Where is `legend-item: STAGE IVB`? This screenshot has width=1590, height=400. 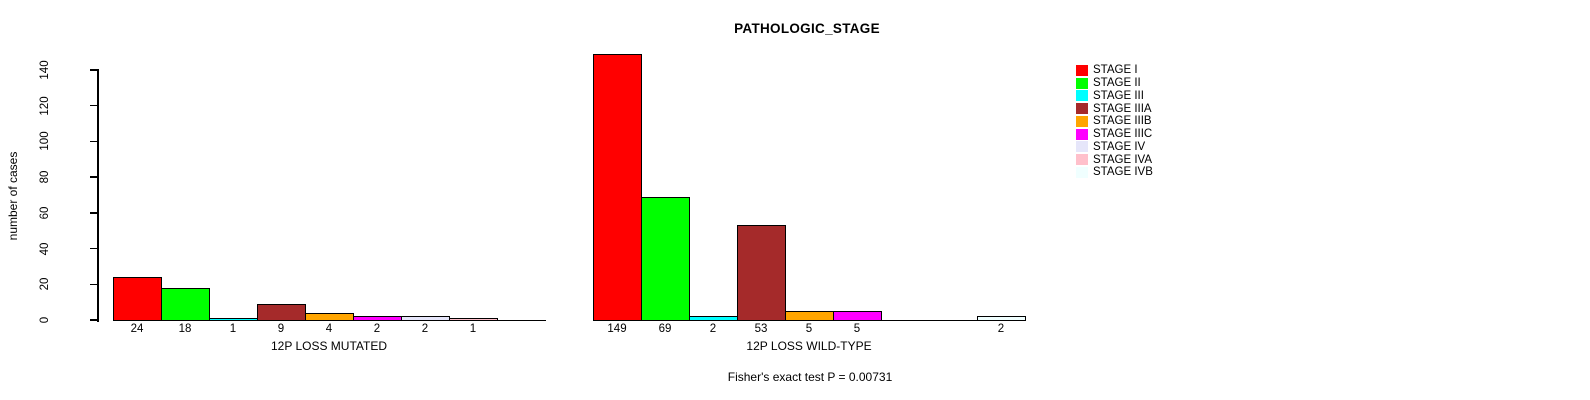
legend-item: STAGE IVB is located at coordinates (1114, 172).